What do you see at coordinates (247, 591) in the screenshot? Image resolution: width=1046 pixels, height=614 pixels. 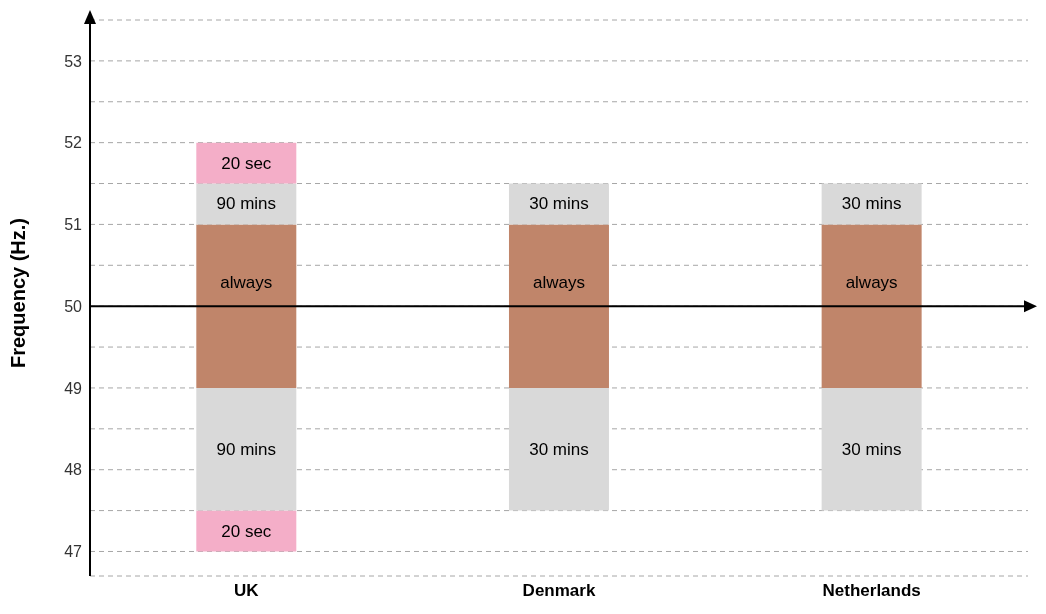 I see `x-tick-label: UK` at bounding box center [247, 591].